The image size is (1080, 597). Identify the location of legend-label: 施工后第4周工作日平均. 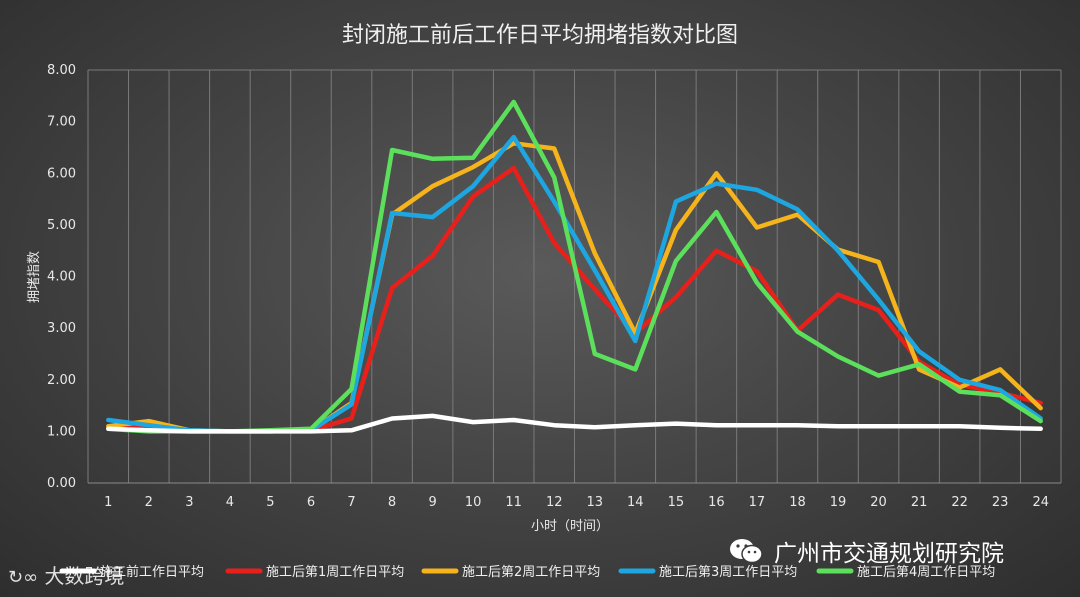
(926, 572).